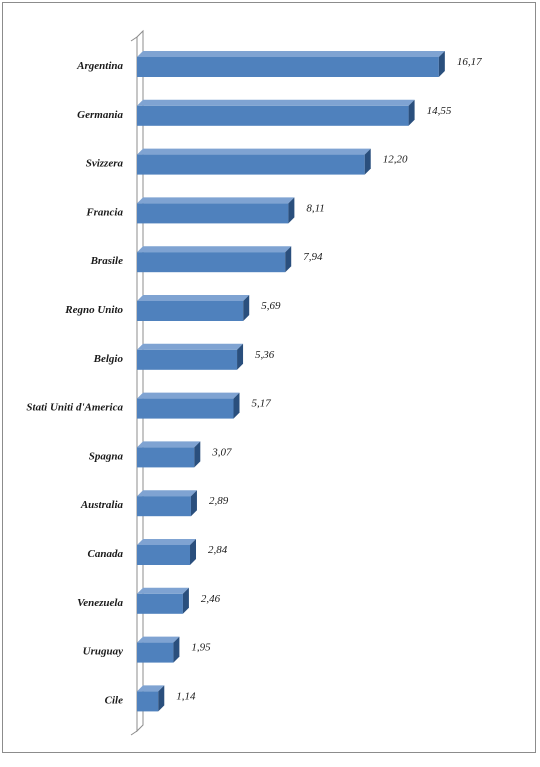 The width and height of the screenshot is (540, 767). I want to click on category-label: Germania, so click(100, 115).